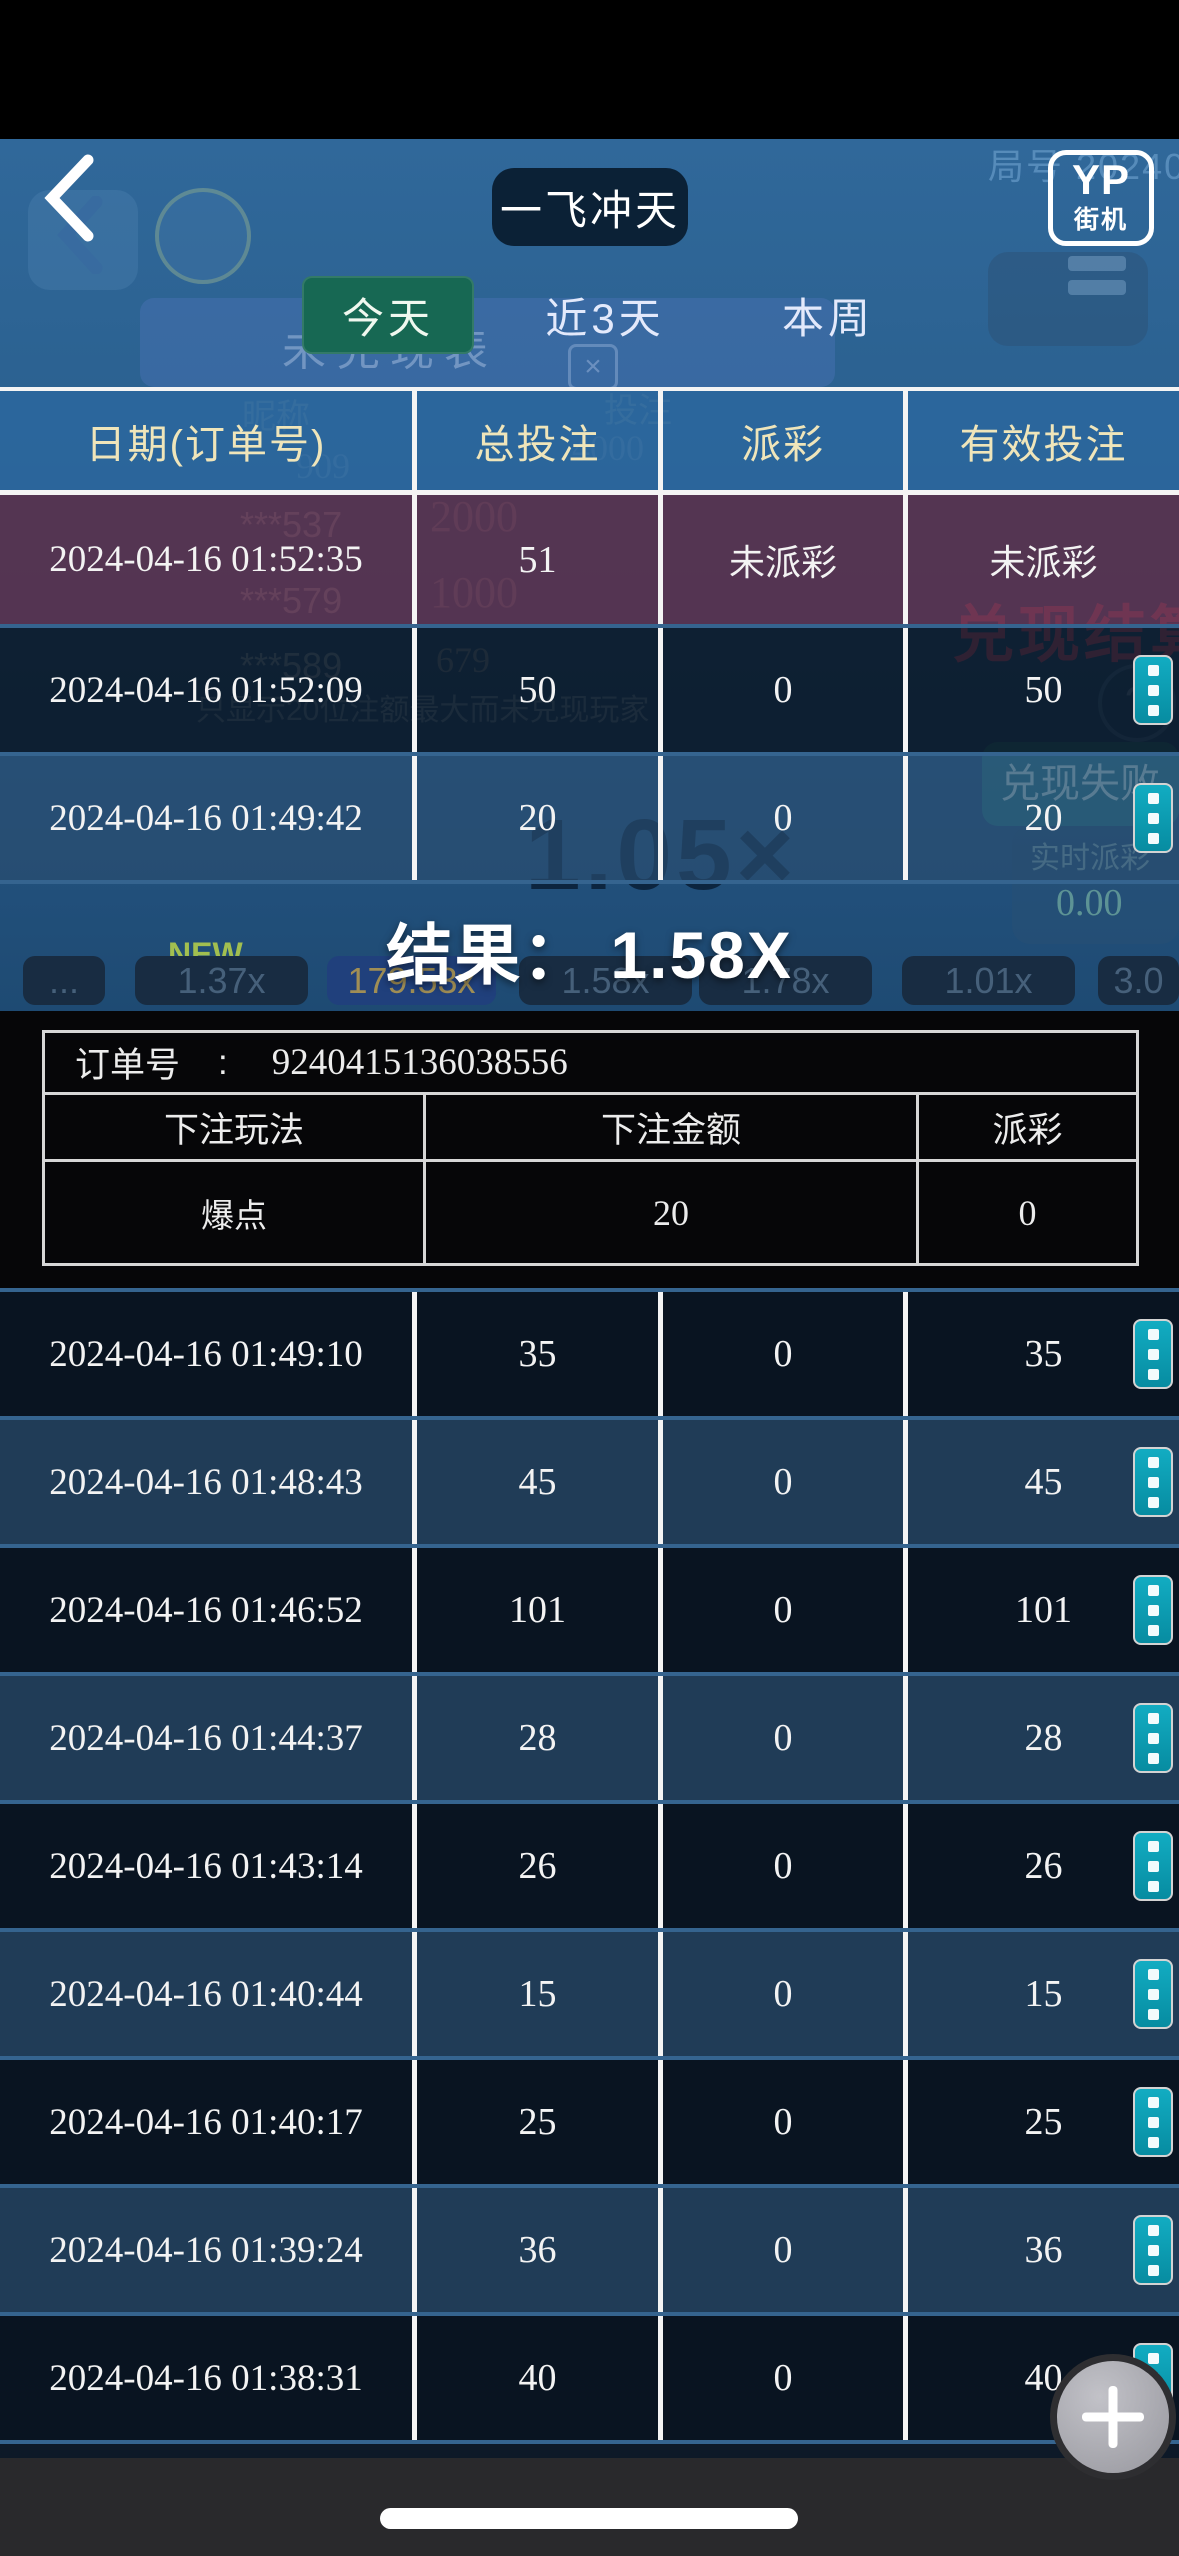 The width and height of the screenshot is (1179, 2556). Describe the element at coordinates (221, 980) in the screenshot. I see `multiplier-chip: 1.37x` at that location.